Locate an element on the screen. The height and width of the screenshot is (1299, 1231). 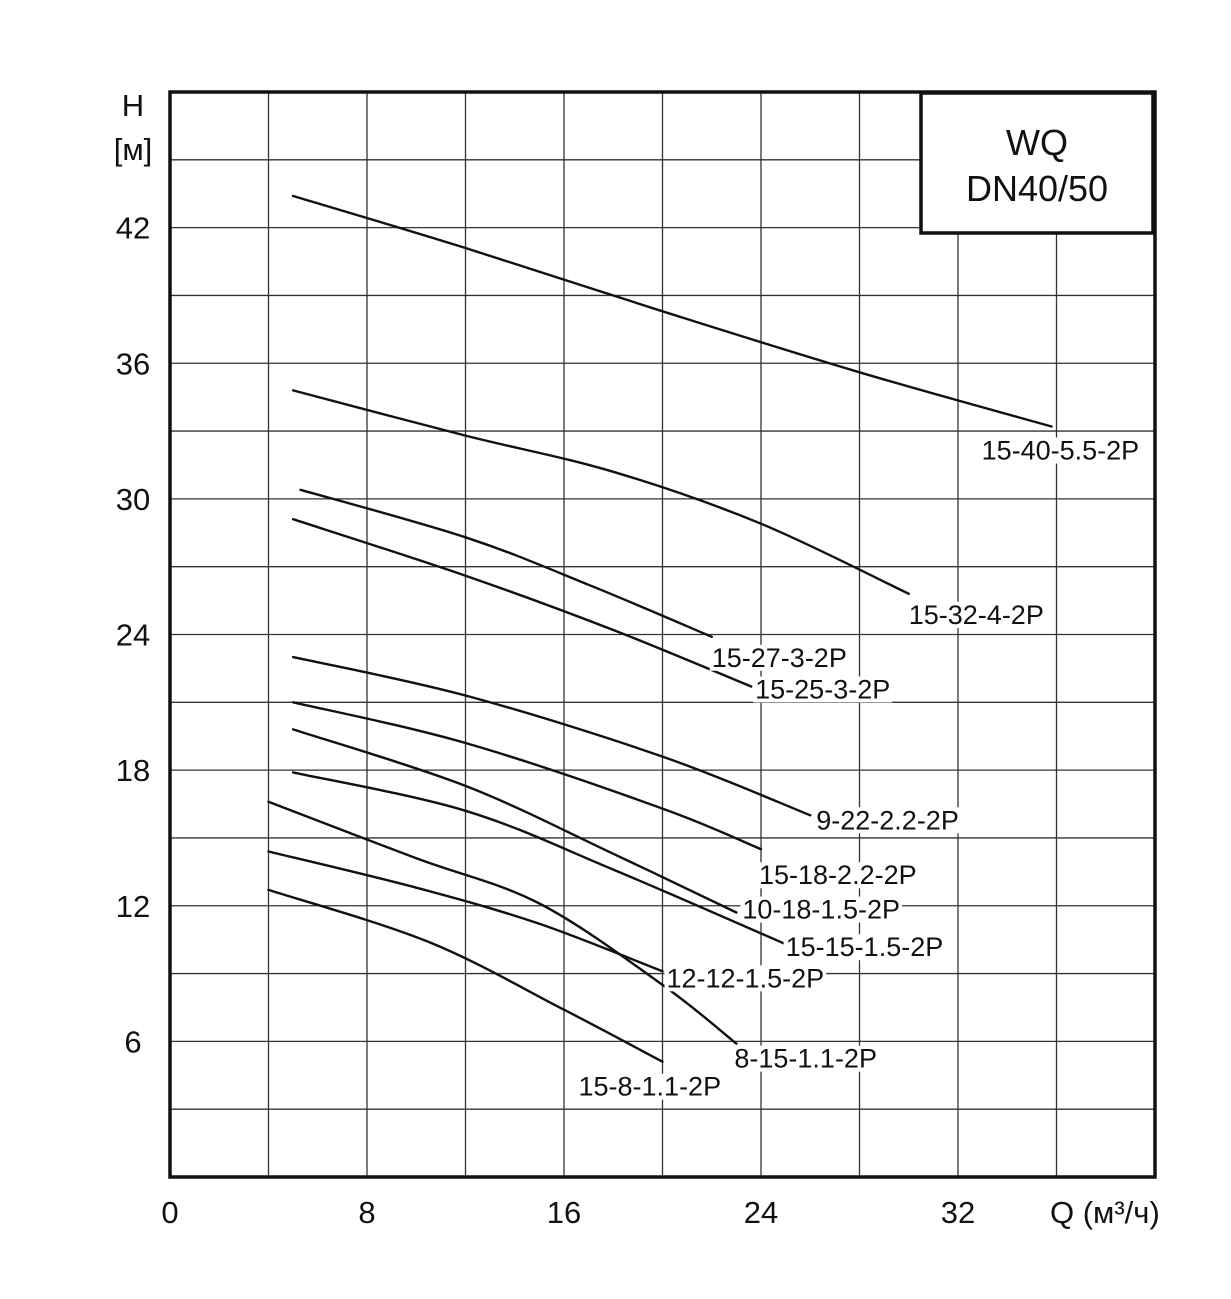
curve-15-32-4-2P is located at coordinates (600, 492).